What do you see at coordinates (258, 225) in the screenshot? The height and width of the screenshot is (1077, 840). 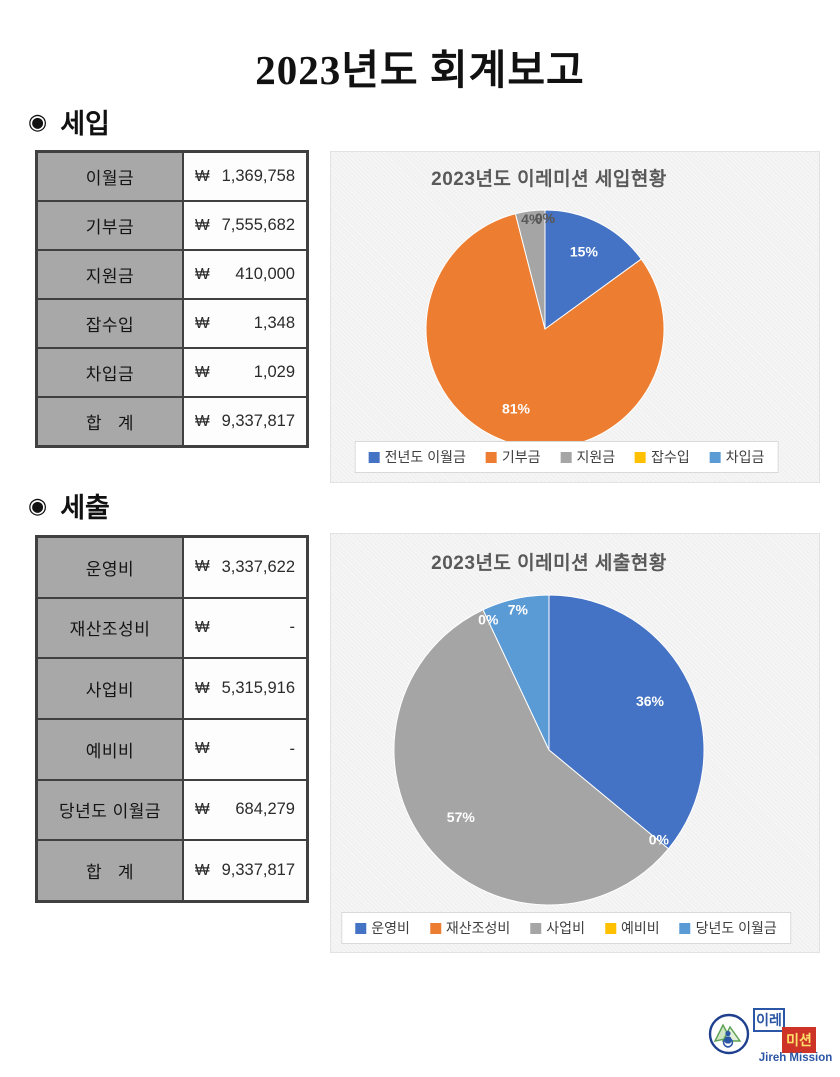 I see `amount: 7,555,682` at bounding box center [258, 225].